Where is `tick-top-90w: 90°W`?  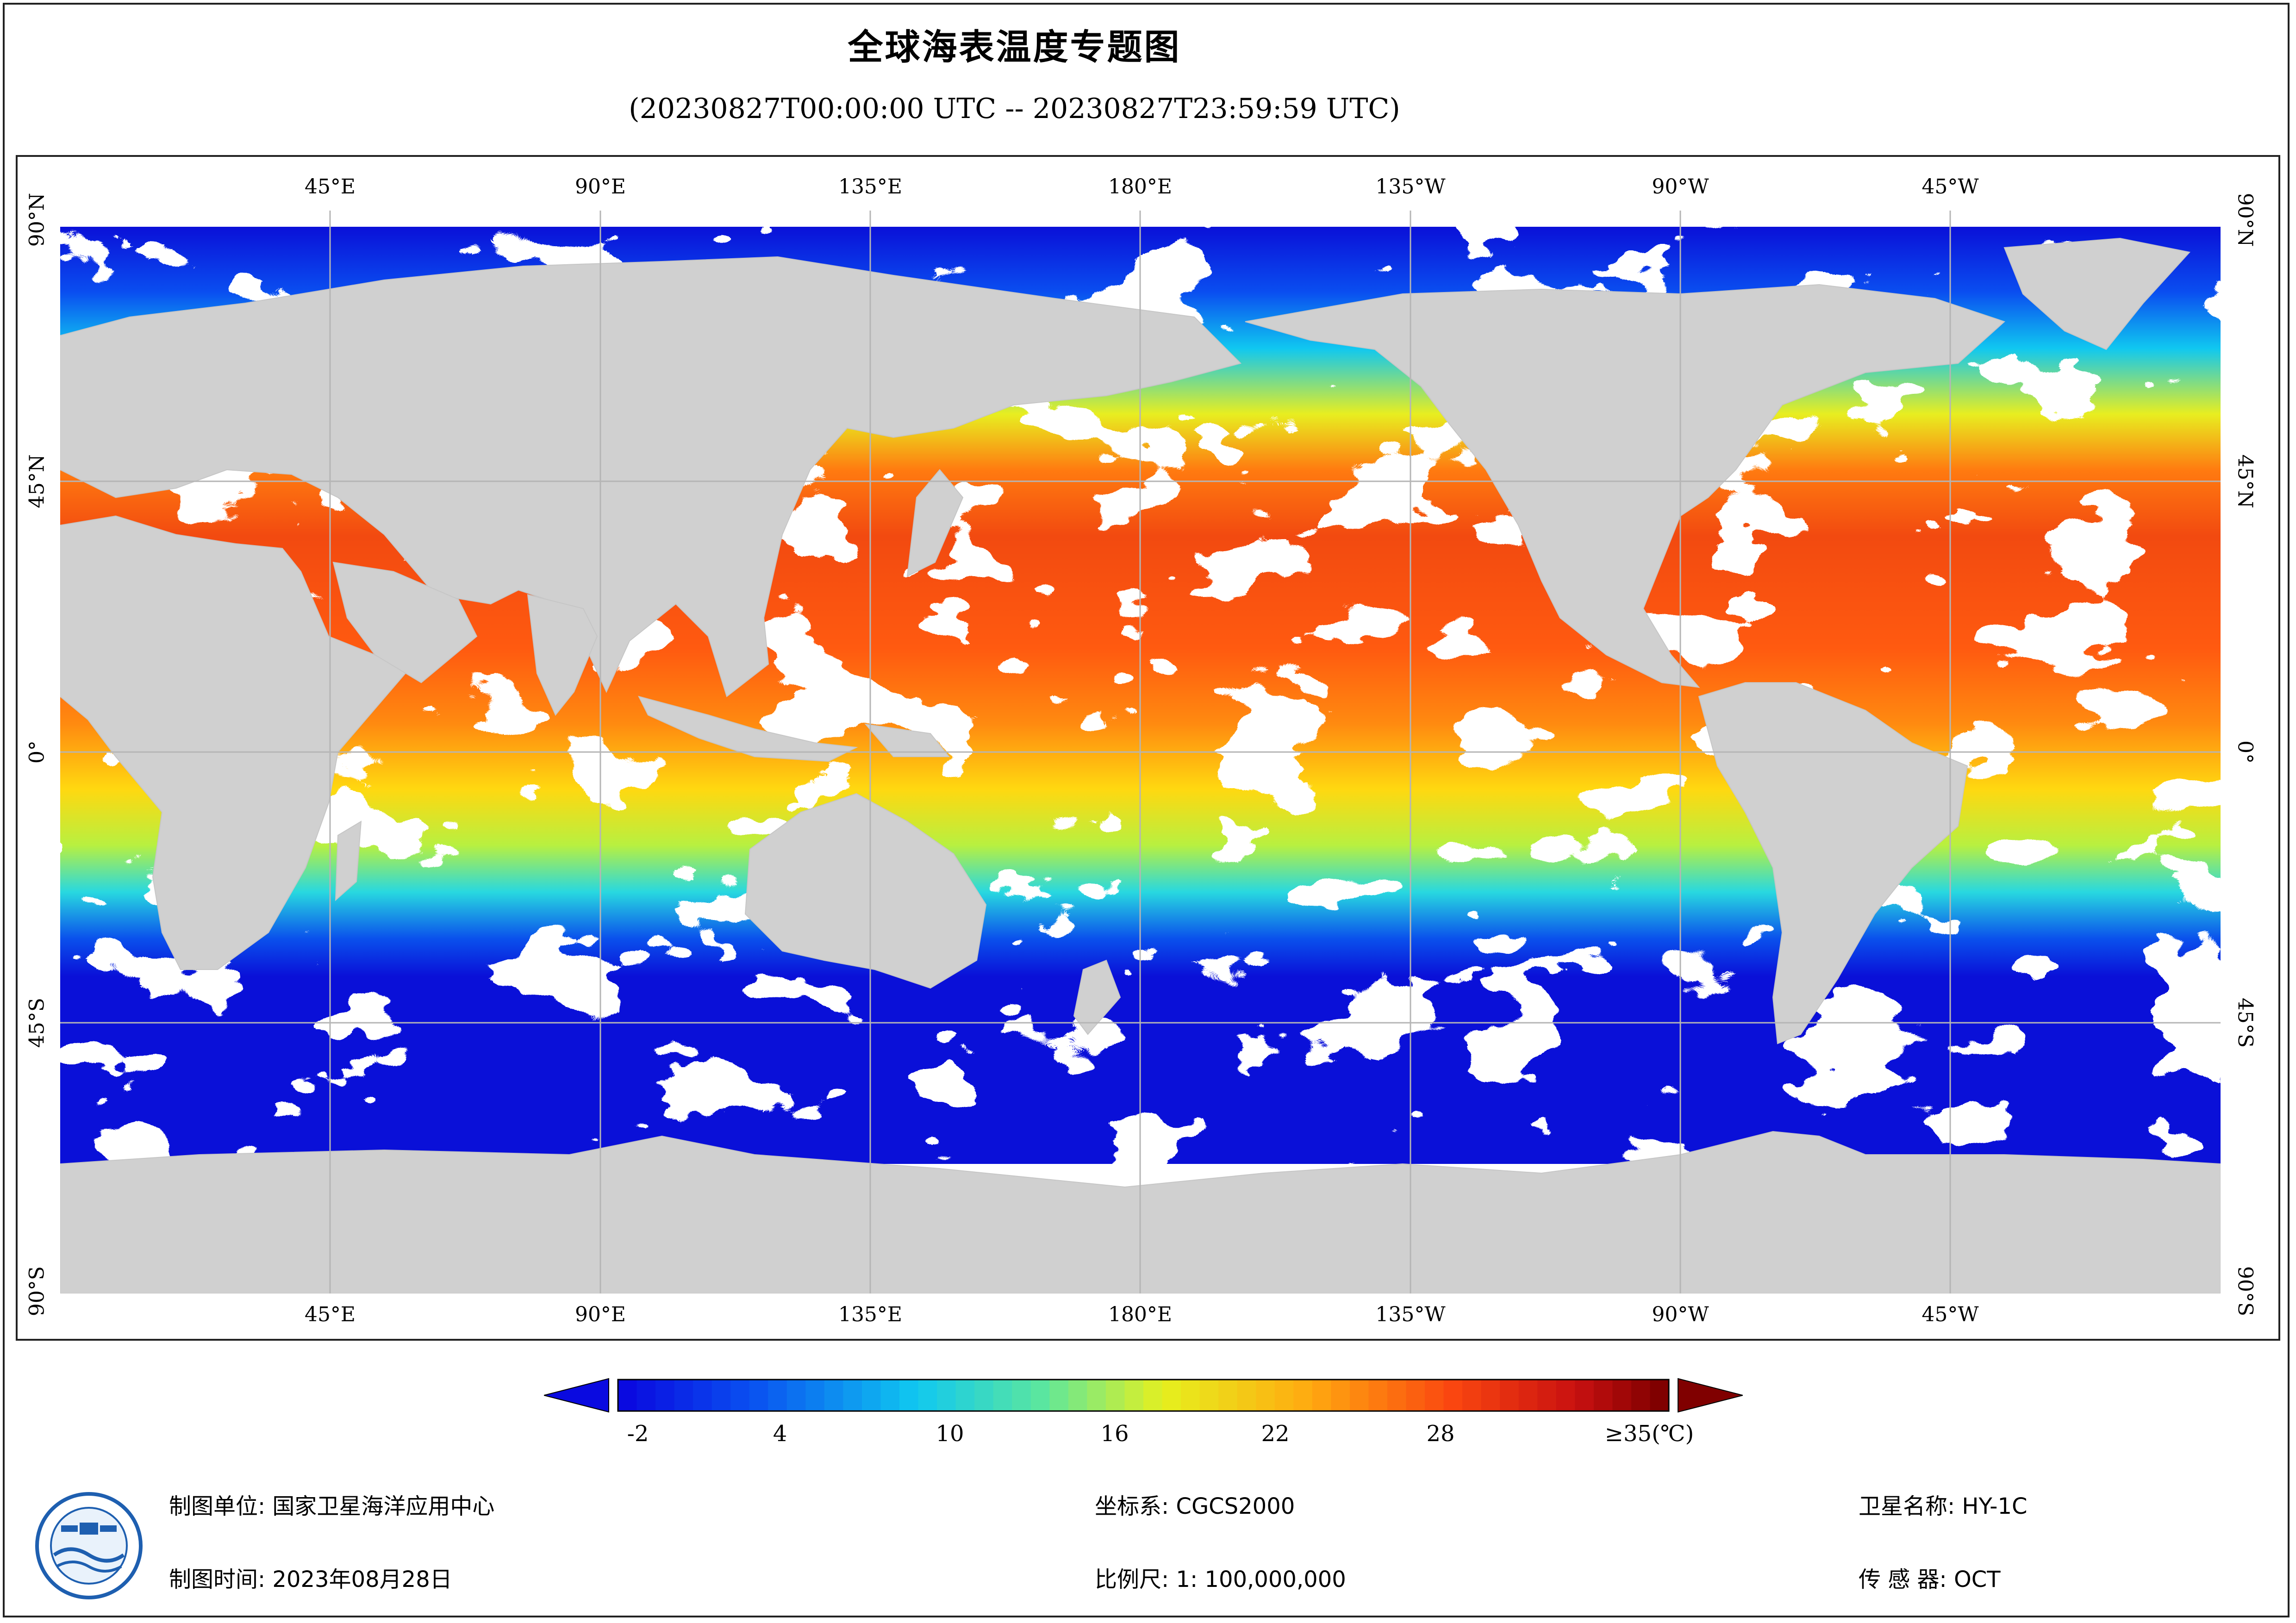 tick-top-90w: 90°W is located at coordinates (1680, 187).